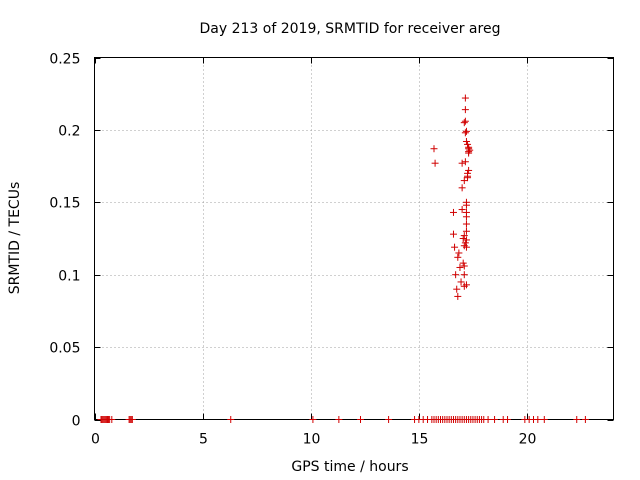 The width and height of the screenshot is (640, 480). I want to click on x-tick-labels: 0 5 10 15 20, so click(313, 440).